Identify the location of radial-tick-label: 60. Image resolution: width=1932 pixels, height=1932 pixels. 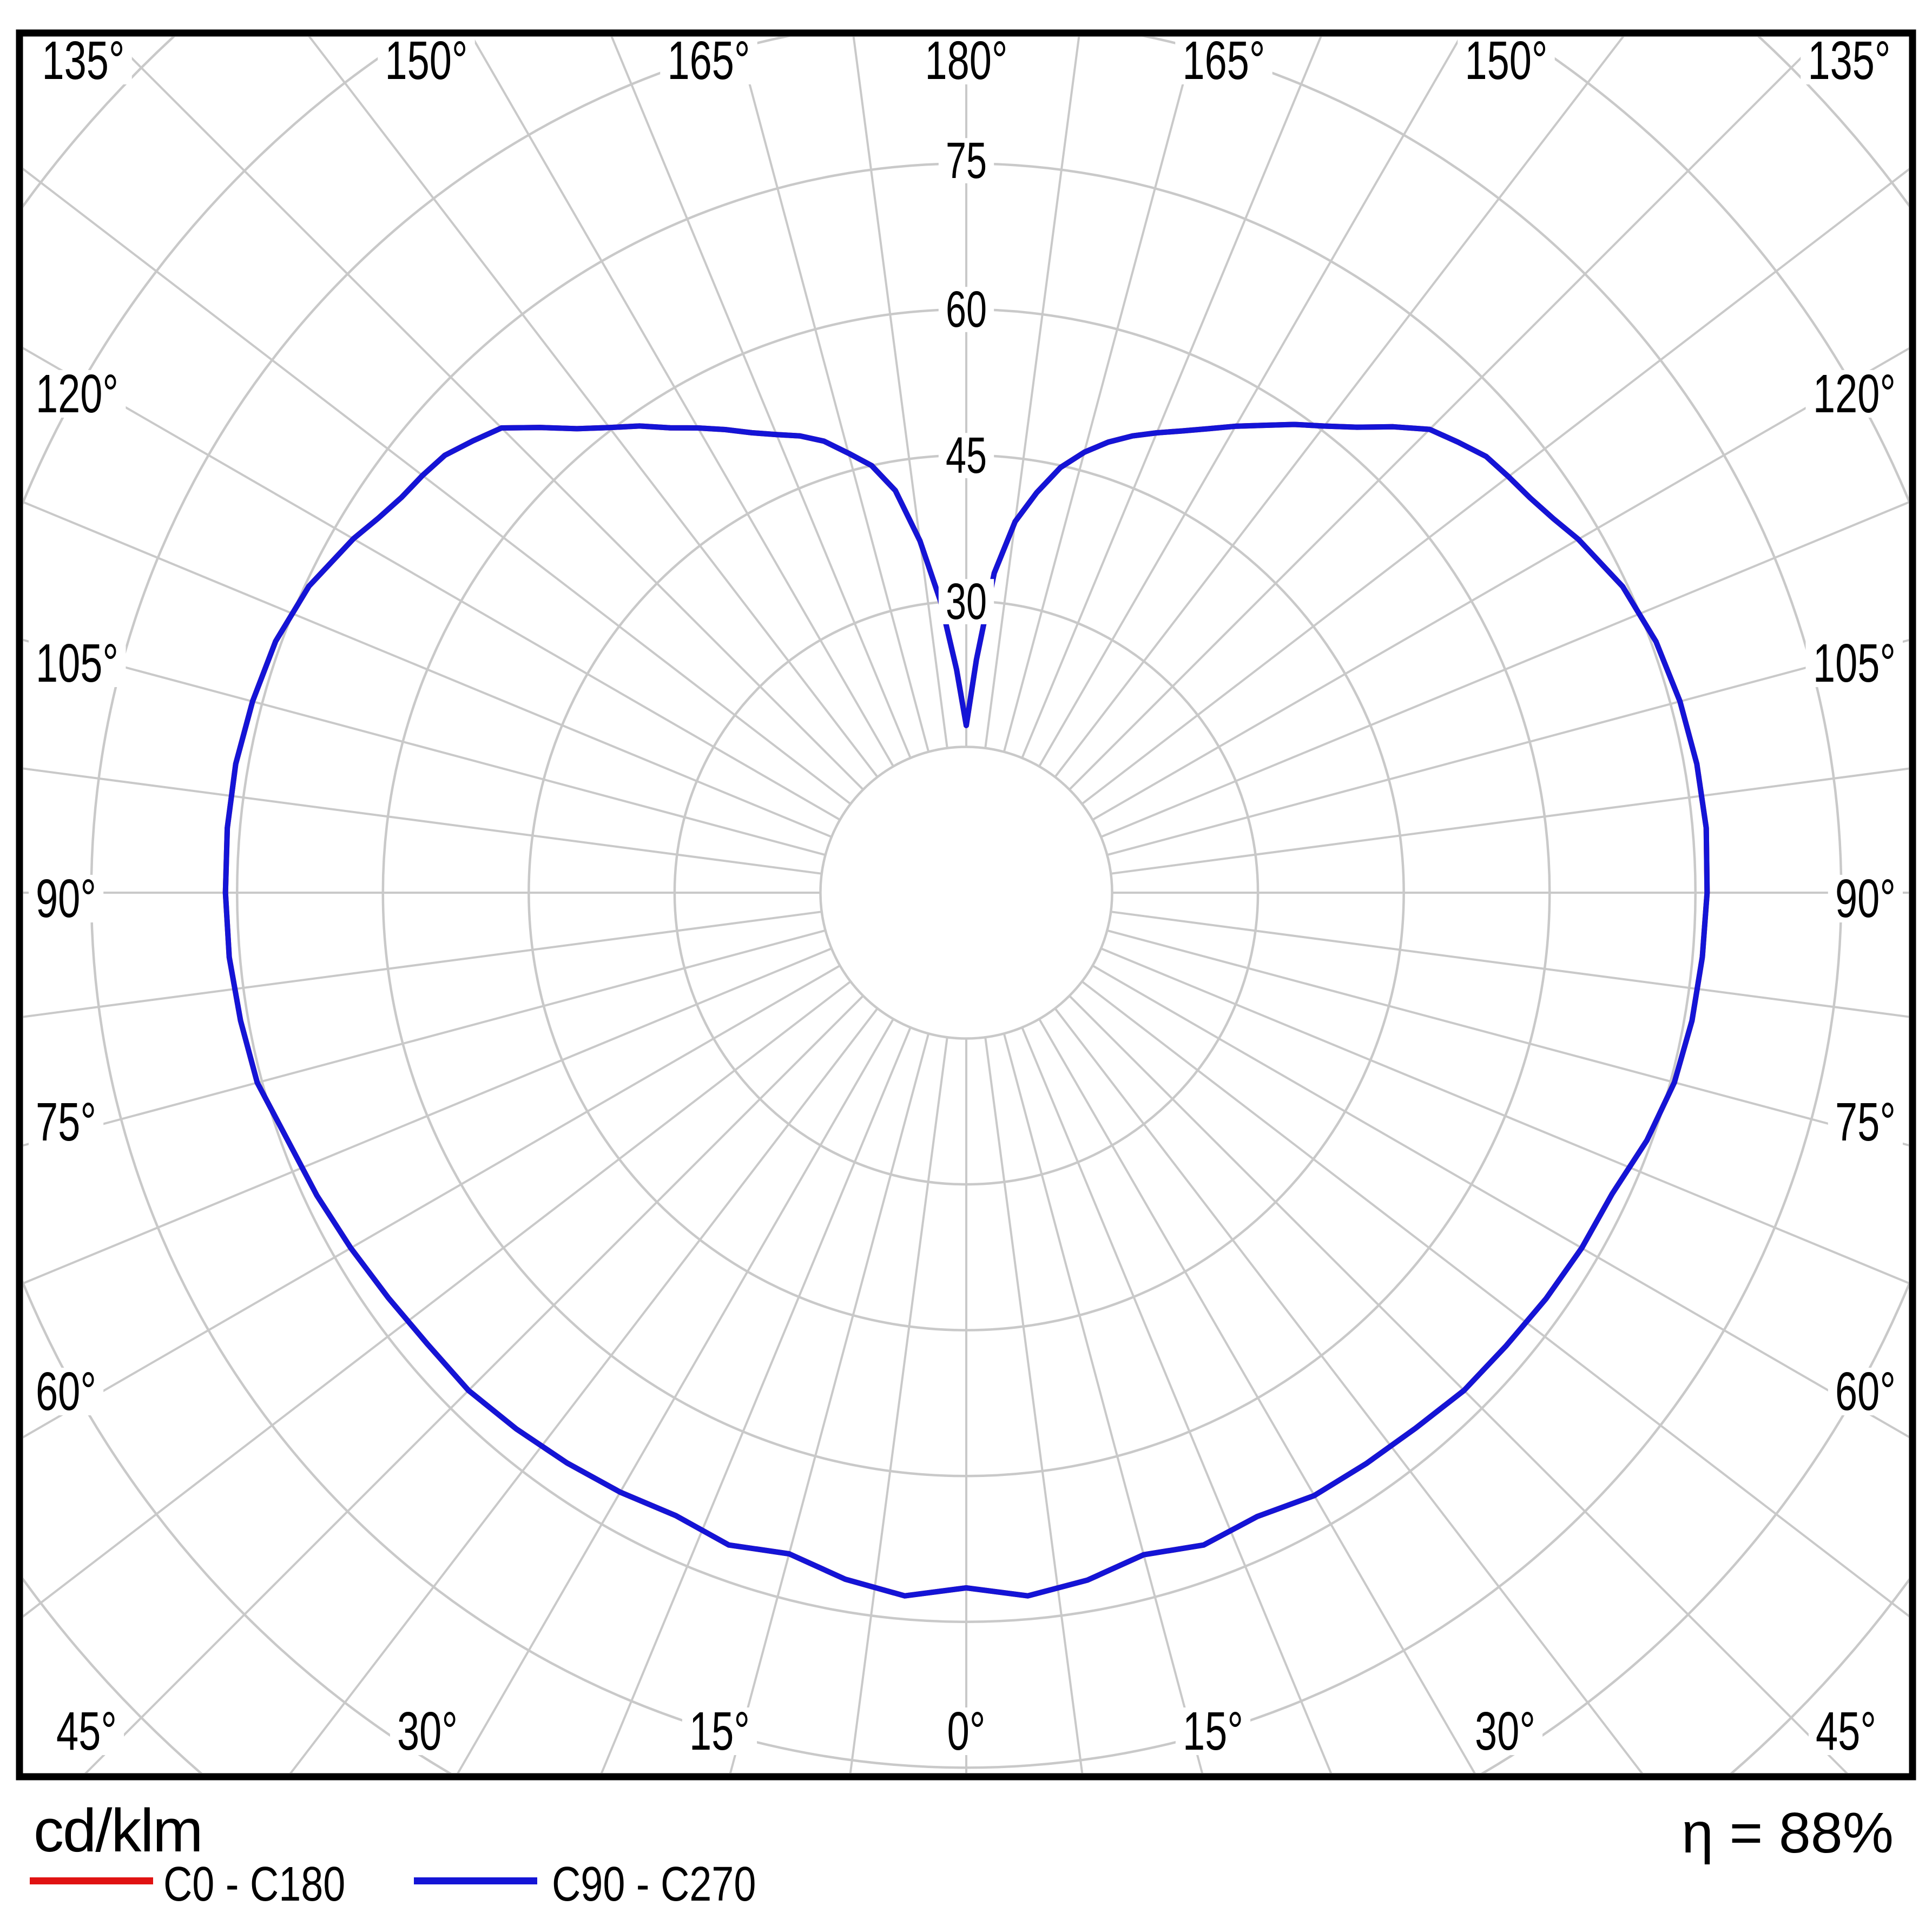
(966, 309).